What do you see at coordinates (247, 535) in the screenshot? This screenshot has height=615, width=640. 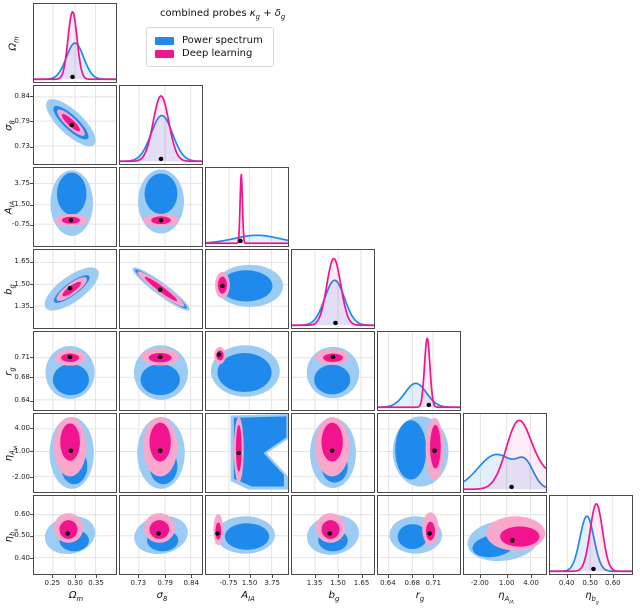 I see `panel-eta_bg-vs-A_IA` at bounding box center [247, 535].